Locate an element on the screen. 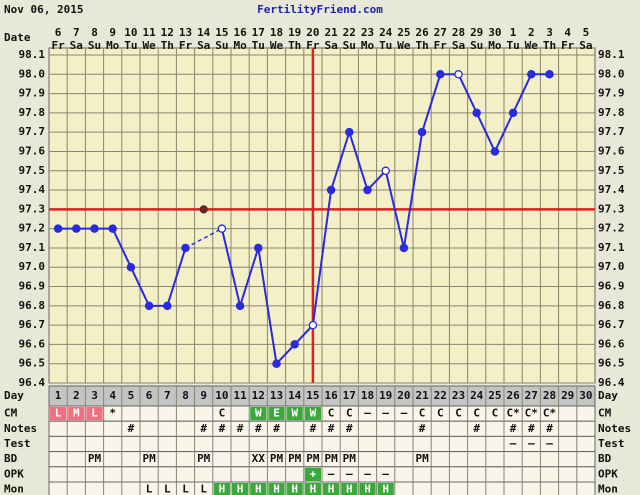 This screenshot has width=640, height=495. y-tick-label: 97.9 is located at coordinates (32, 93).